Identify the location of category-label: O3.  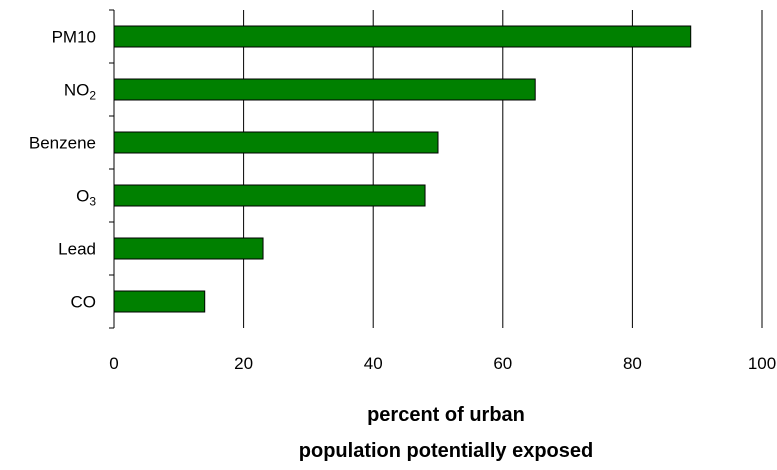
(86, 198).